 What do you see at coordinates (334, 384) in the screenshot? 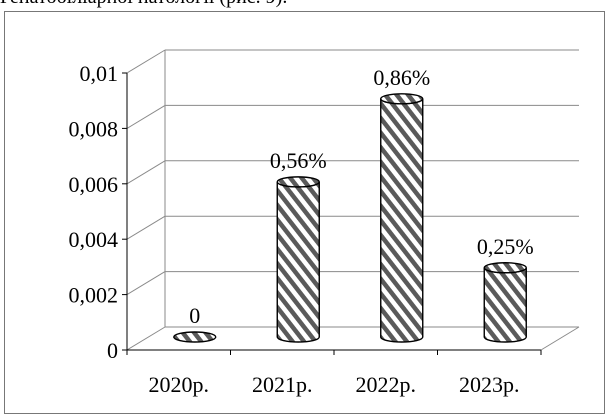
I see `x-axis-tick-labels: 2020р. 2021р. 2022р. 2023р.` at bounding box center [334, 384].